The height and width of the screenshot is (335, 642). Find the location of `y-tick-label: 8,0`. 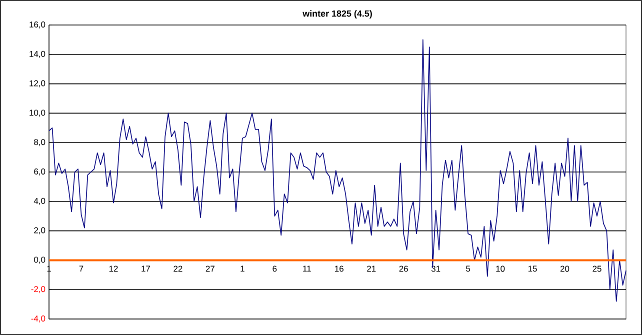

y-tick-label: 8,0 is located at coordinates (40, 142).